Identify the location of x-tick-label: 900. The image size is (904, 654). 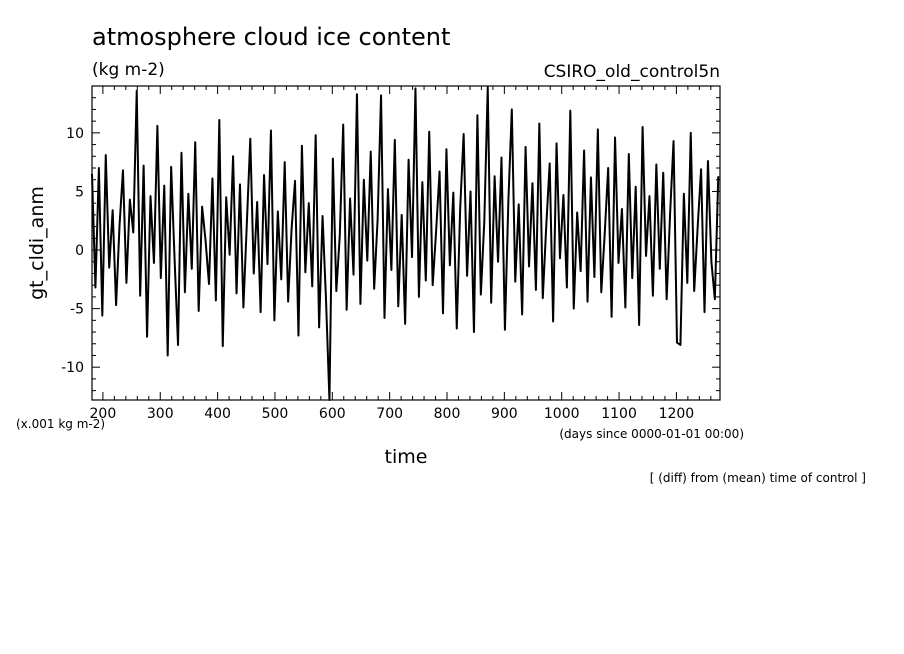
(504, 414).